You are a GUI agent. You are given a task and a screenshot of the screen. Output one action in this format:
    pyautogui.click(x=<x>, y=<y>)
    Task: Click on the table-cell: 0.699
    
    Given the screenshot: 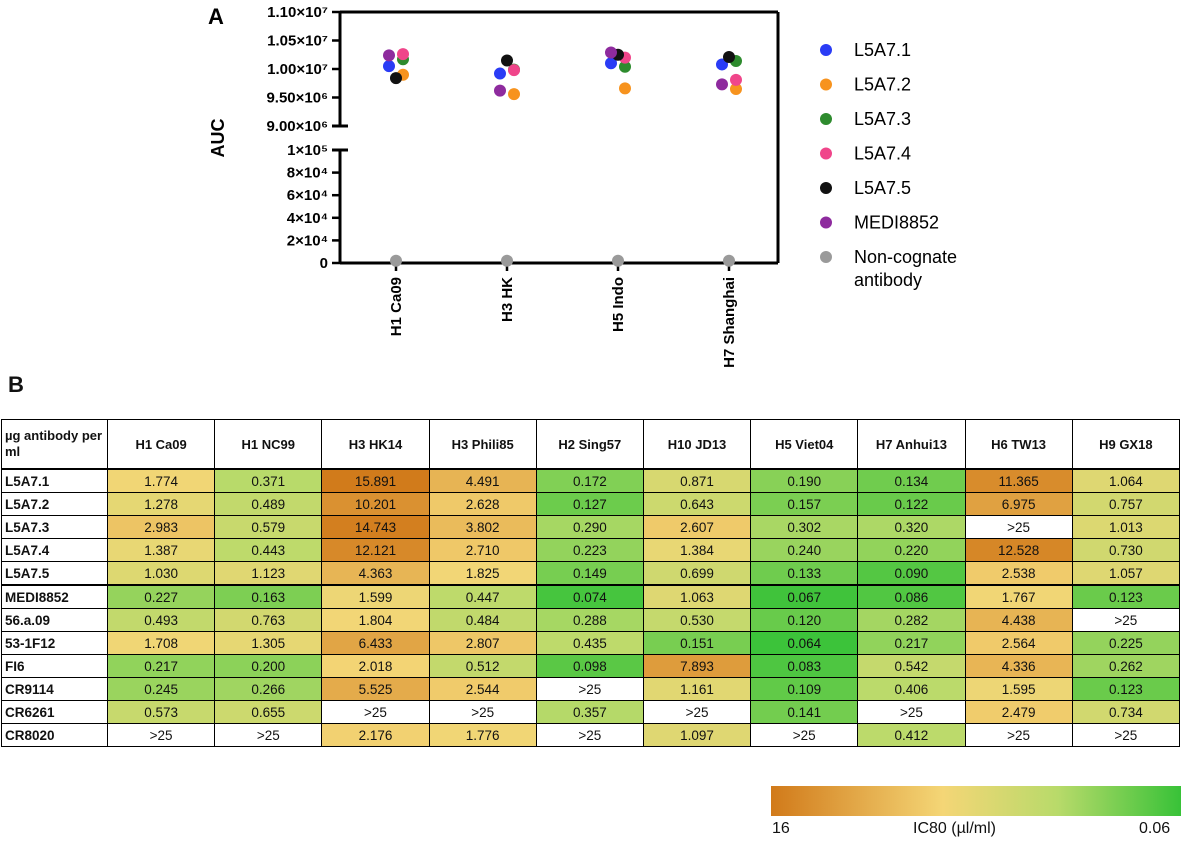 What is the action you would take?
    pyautogui.click(x=697, y=573)
    